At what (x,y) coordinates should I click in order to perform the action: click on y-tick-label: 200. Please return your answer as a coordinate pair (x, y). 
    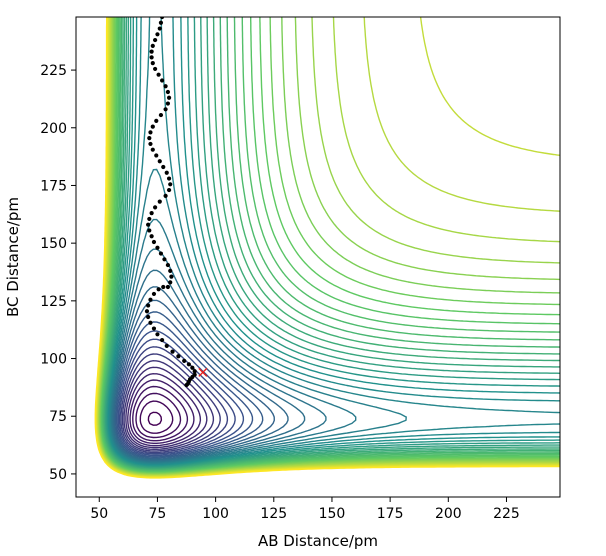
    Looking at the image, I should click on (53, 129).